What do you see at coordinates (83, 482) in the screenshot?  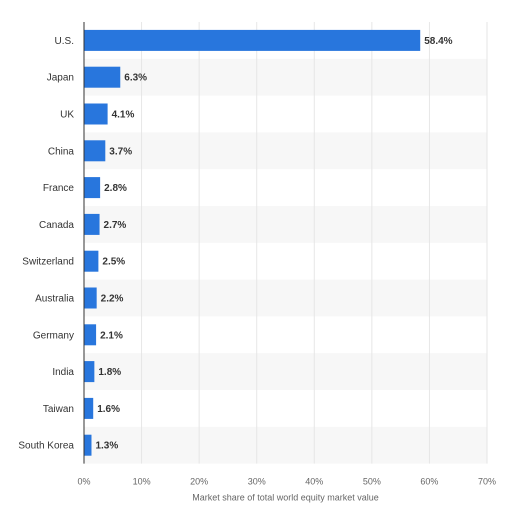 I see `x-tick-label: 0%` at bounding box center [83, 482].